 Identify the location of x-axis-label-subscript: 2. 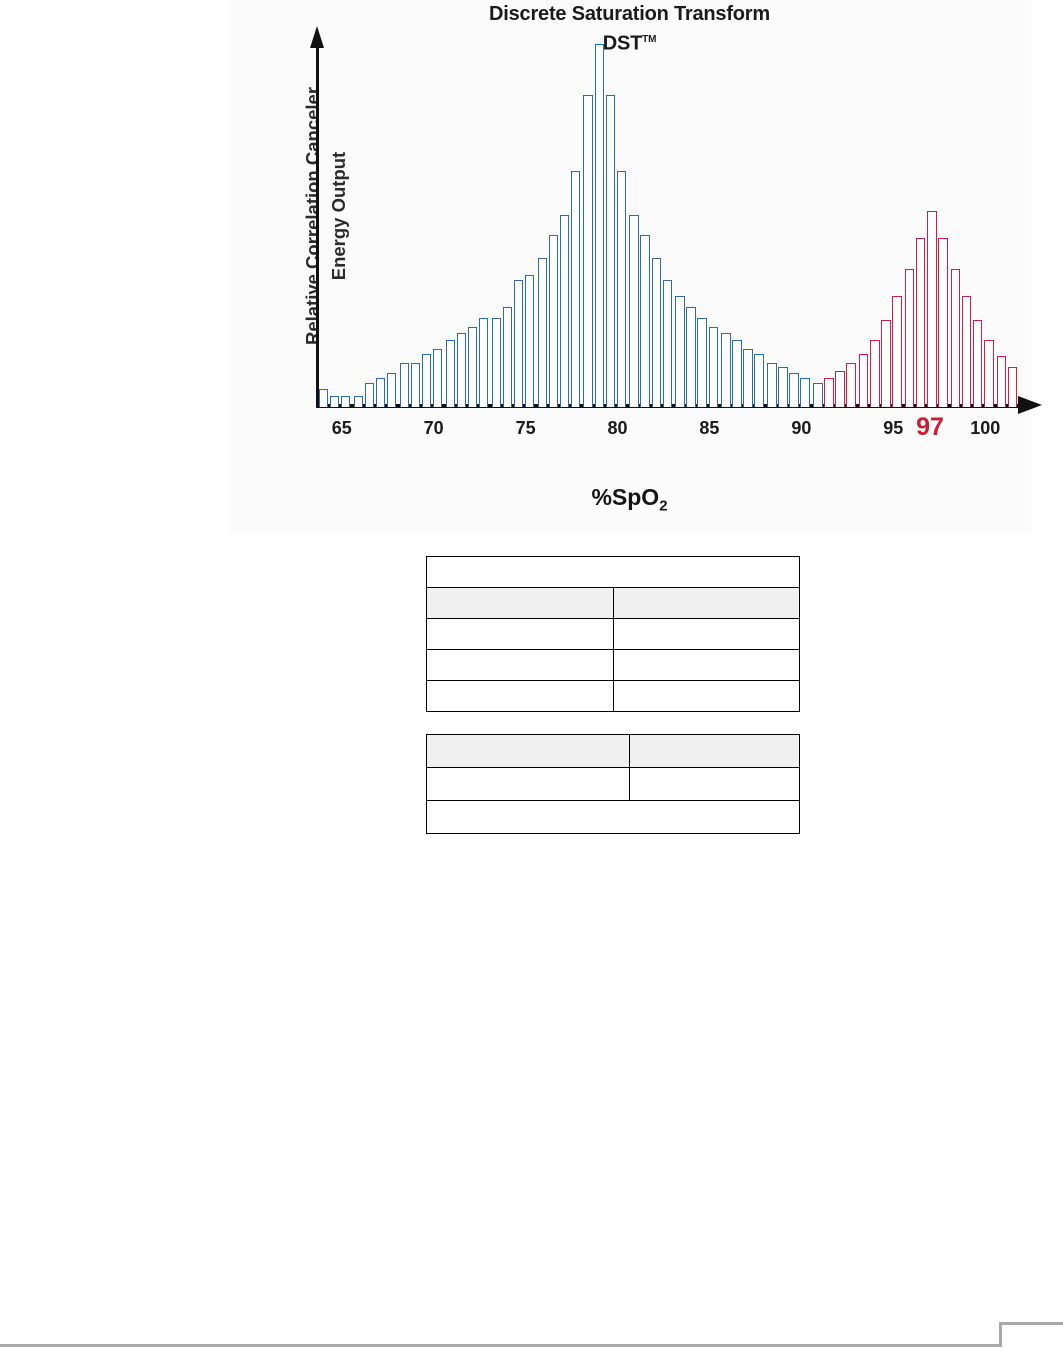
(663, 506).